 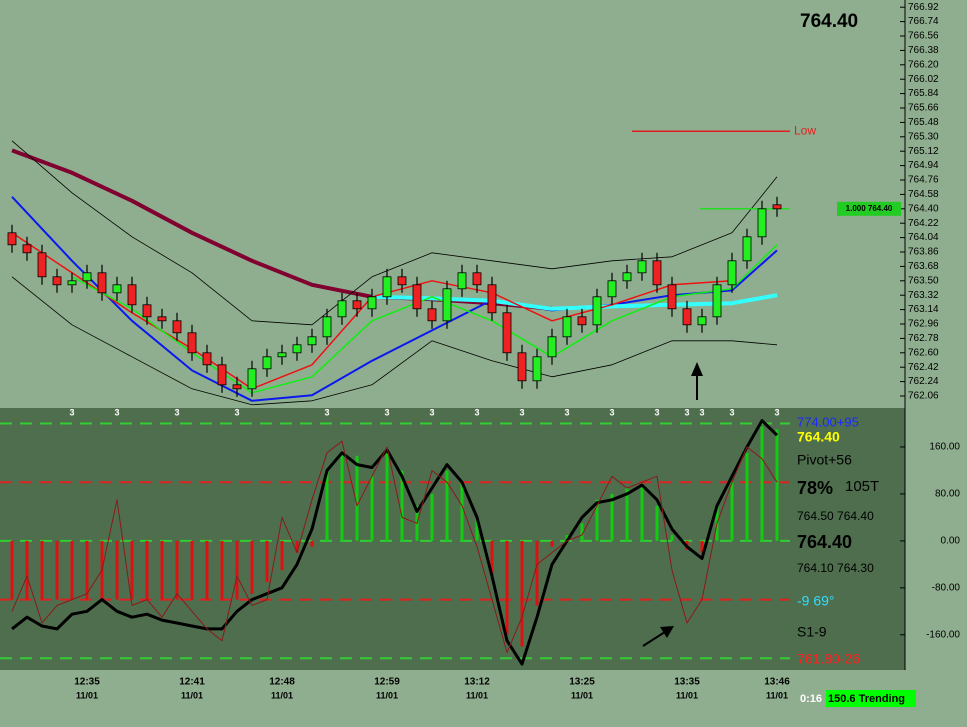 What do you see at coordinates (923, 50) in the screenshot?
I see `y-tick-label: 766.38` at bounding box center [923, 50].